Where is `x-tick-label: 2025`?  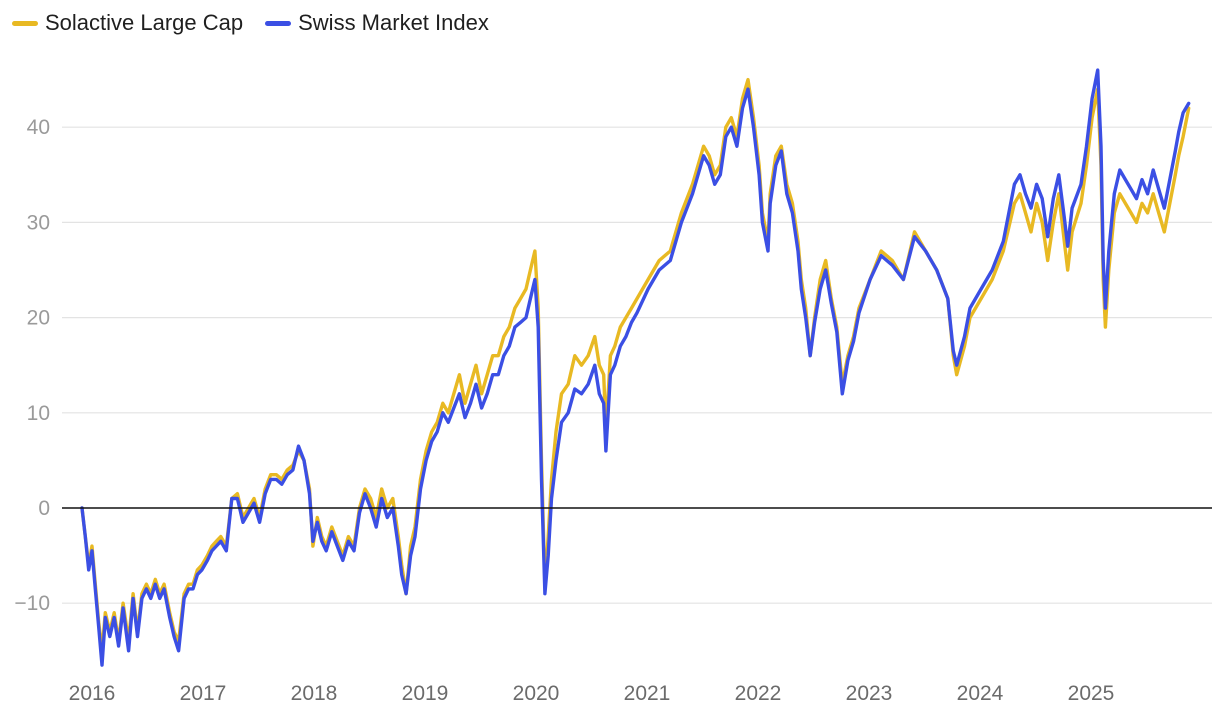 x-tick-label: 2025 is located at coordinates (1091, 693).